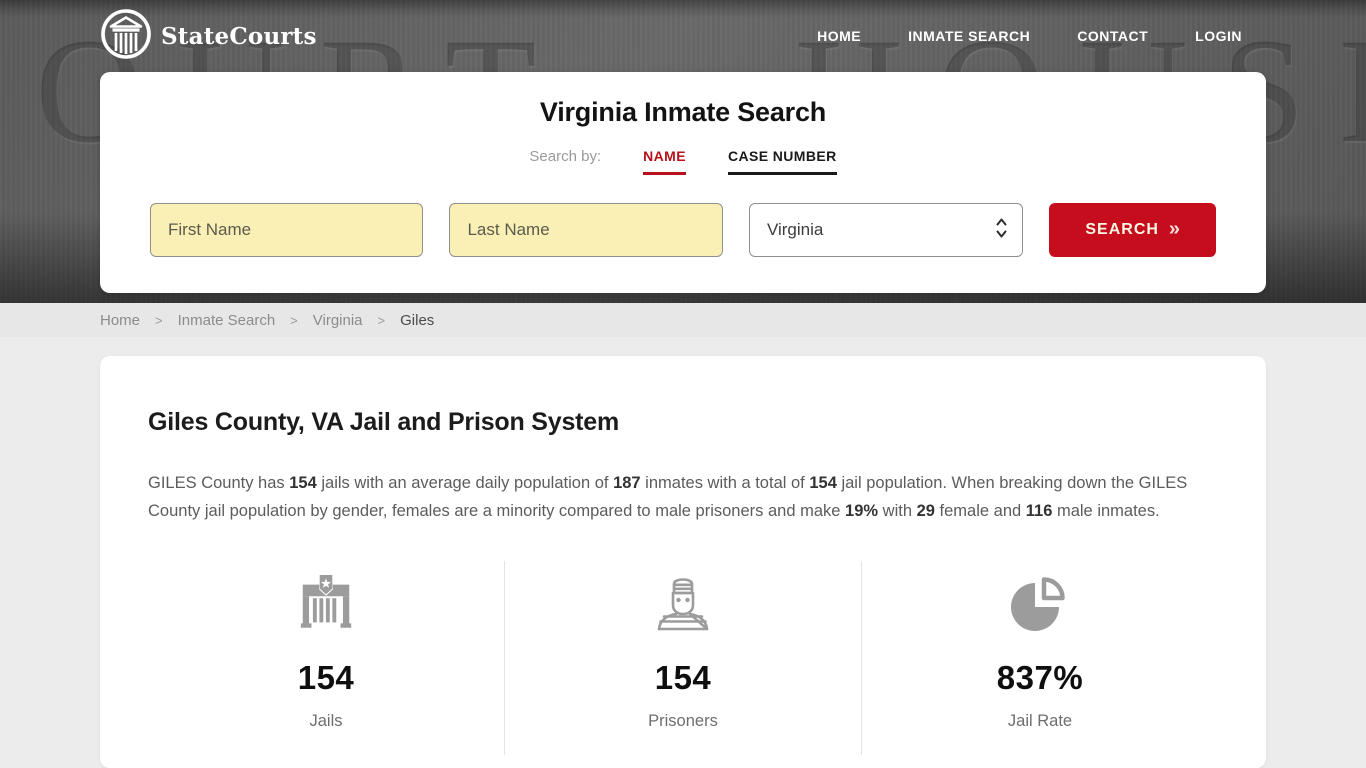 This screenshot has width=1366, height=768. Describe the element at coordinates (1218, 36) in the screenshot. I see `nav-login: LOGIN` at that location.